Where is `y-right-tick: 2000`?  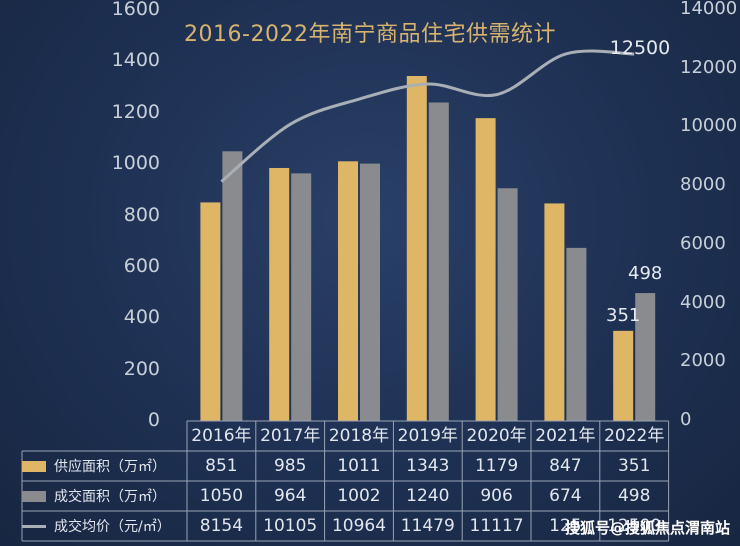
y-right-tick: 2000 is located at coordinates (703, 361).